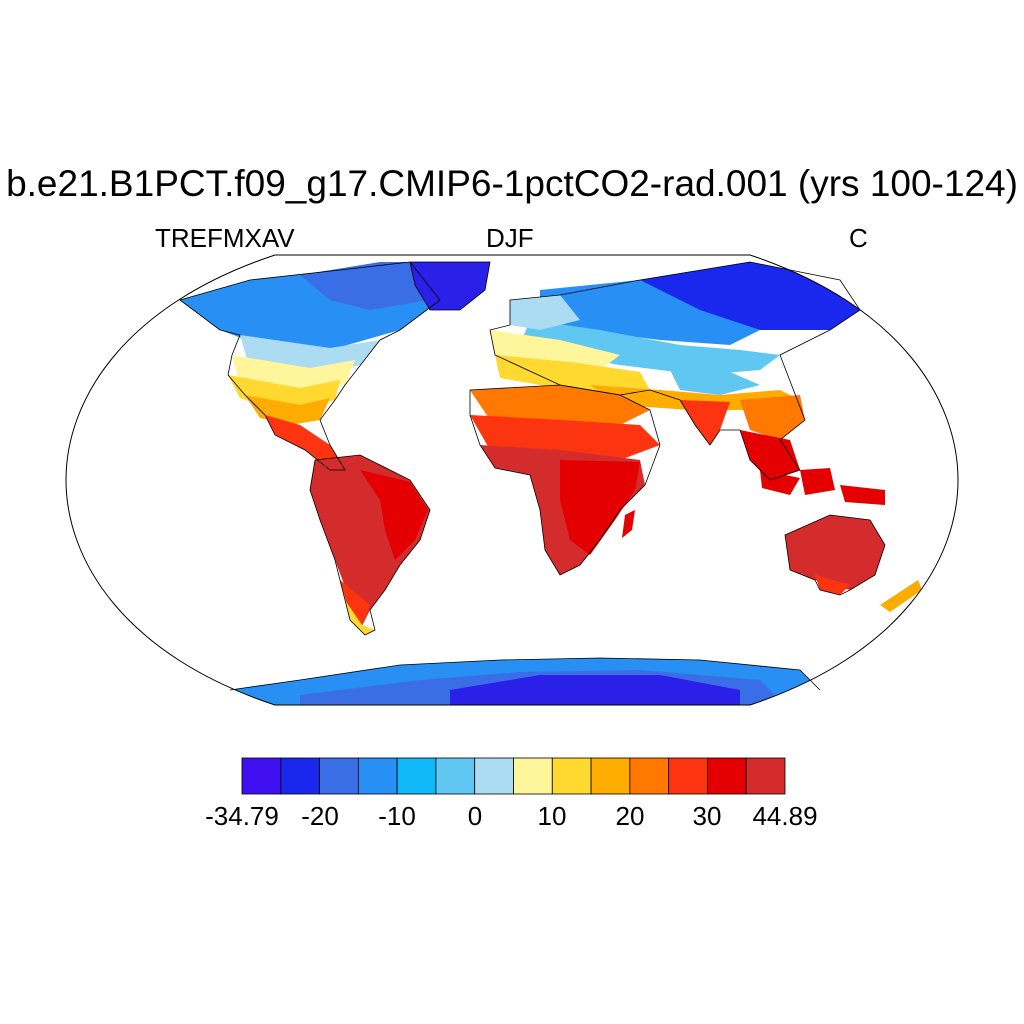 The image size is (1024, 1024). Describe the element at coordinates (858, 238) in the screenshot. I see `units-label: C` at that location.